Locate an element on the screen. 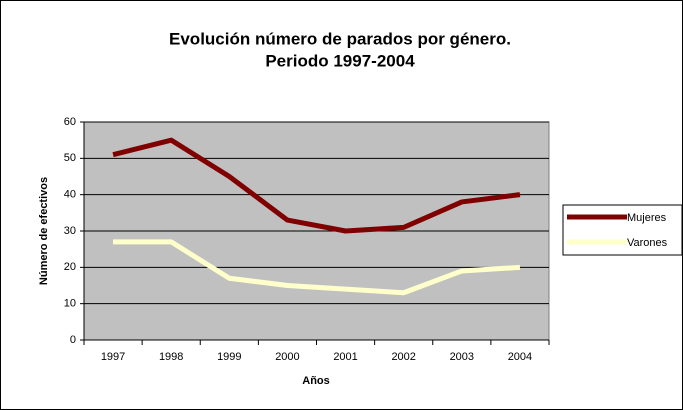 The image size is (683, 410). y-tick-label: 50 is located at coordinates (70, 158).